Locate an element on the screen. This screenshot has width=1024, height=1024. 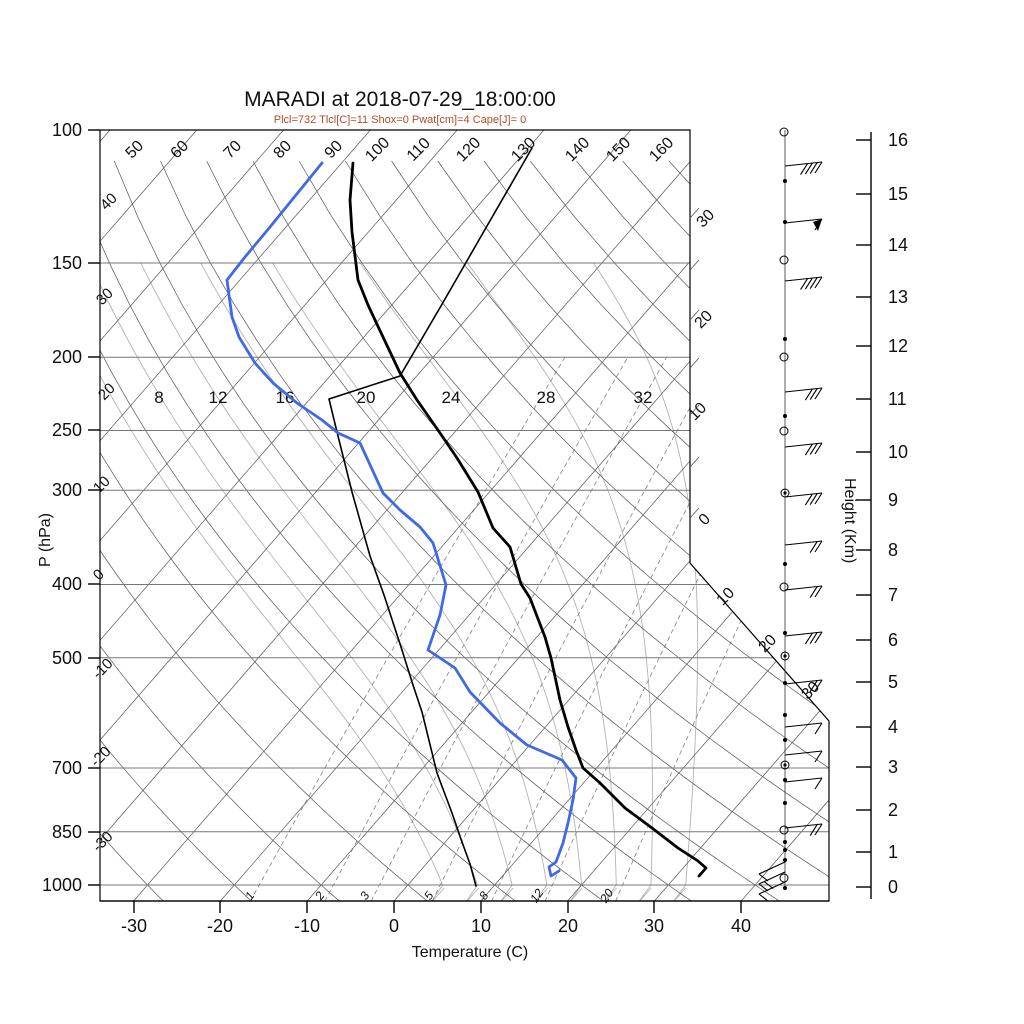
temperature-tick-label: 0 is located at coordinates (394, 926).